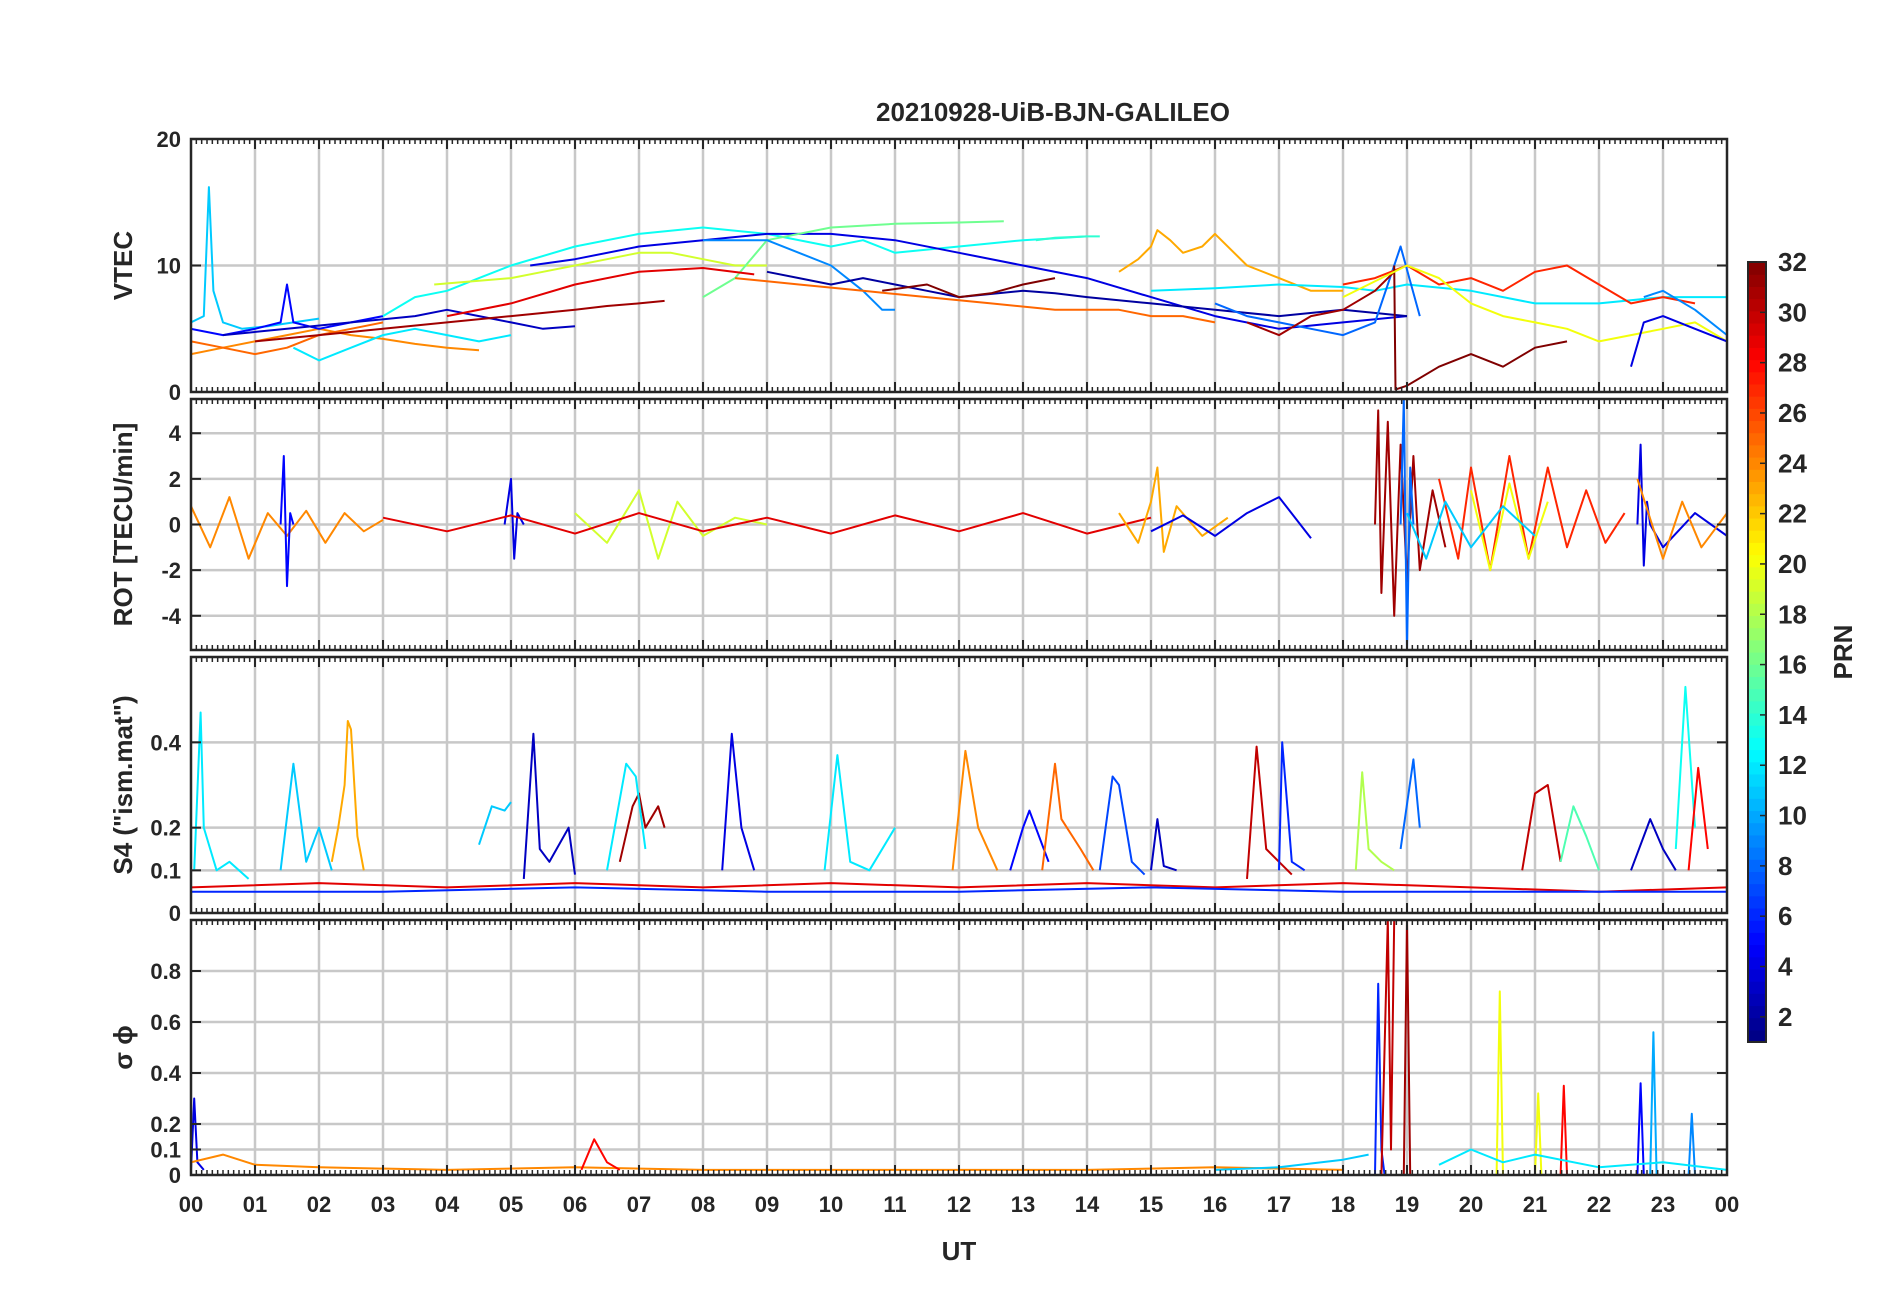 Image resolution: width=1902 pixels, height=1292 pixels. I want to click on colorbar-tick-label: 4, so click(1785, 967).